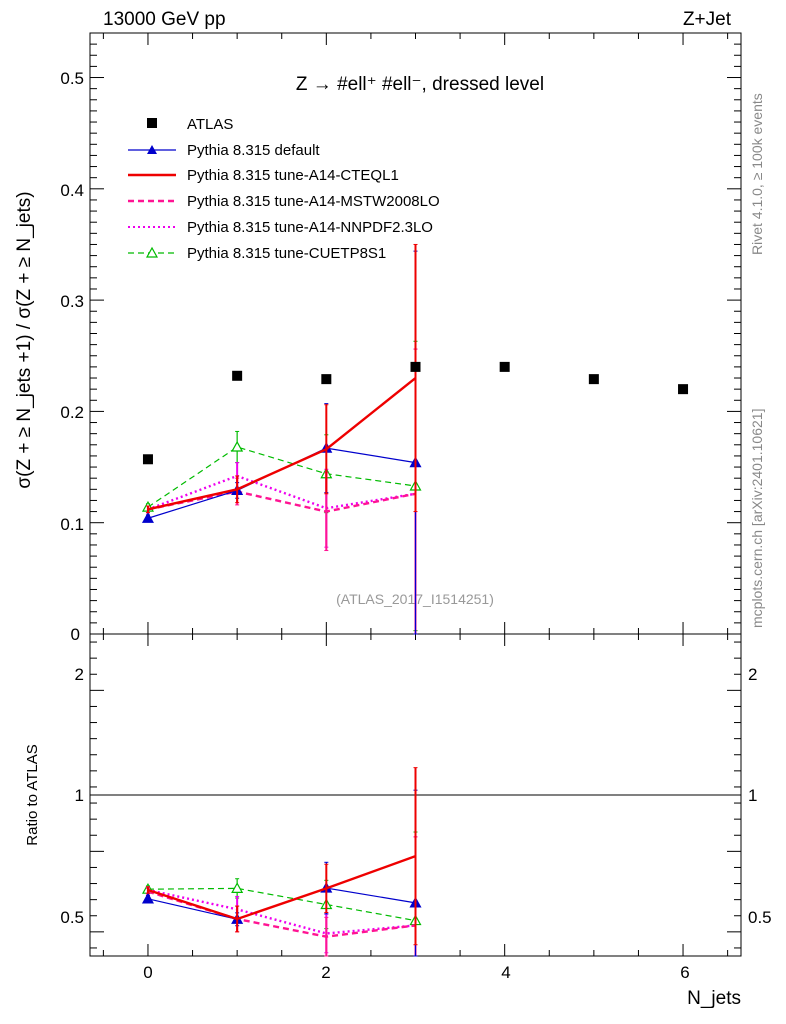 This screenshot has width=786, height=1024. Describe the element at coordinates (79, 674) in the screenshot. I see `y-tick-label-ratio-2-left: 2` at that location.